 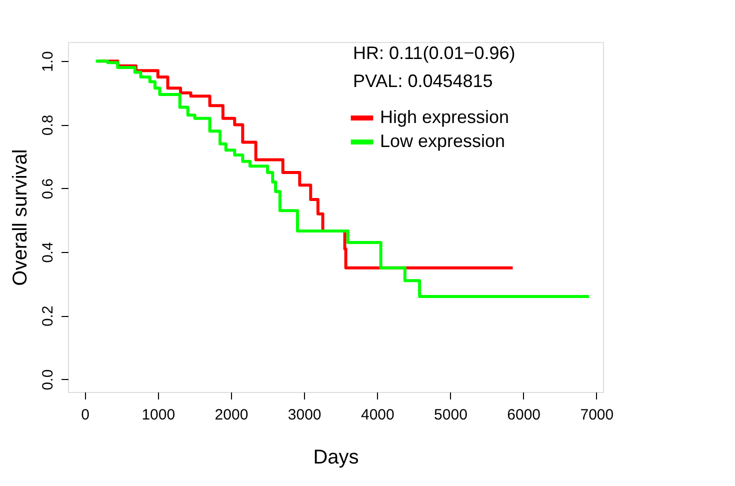 What do you see at coordinates (305, 415) in the screenshot?
I see `x-tick-label: 3000` at bounding box center [305, 415].